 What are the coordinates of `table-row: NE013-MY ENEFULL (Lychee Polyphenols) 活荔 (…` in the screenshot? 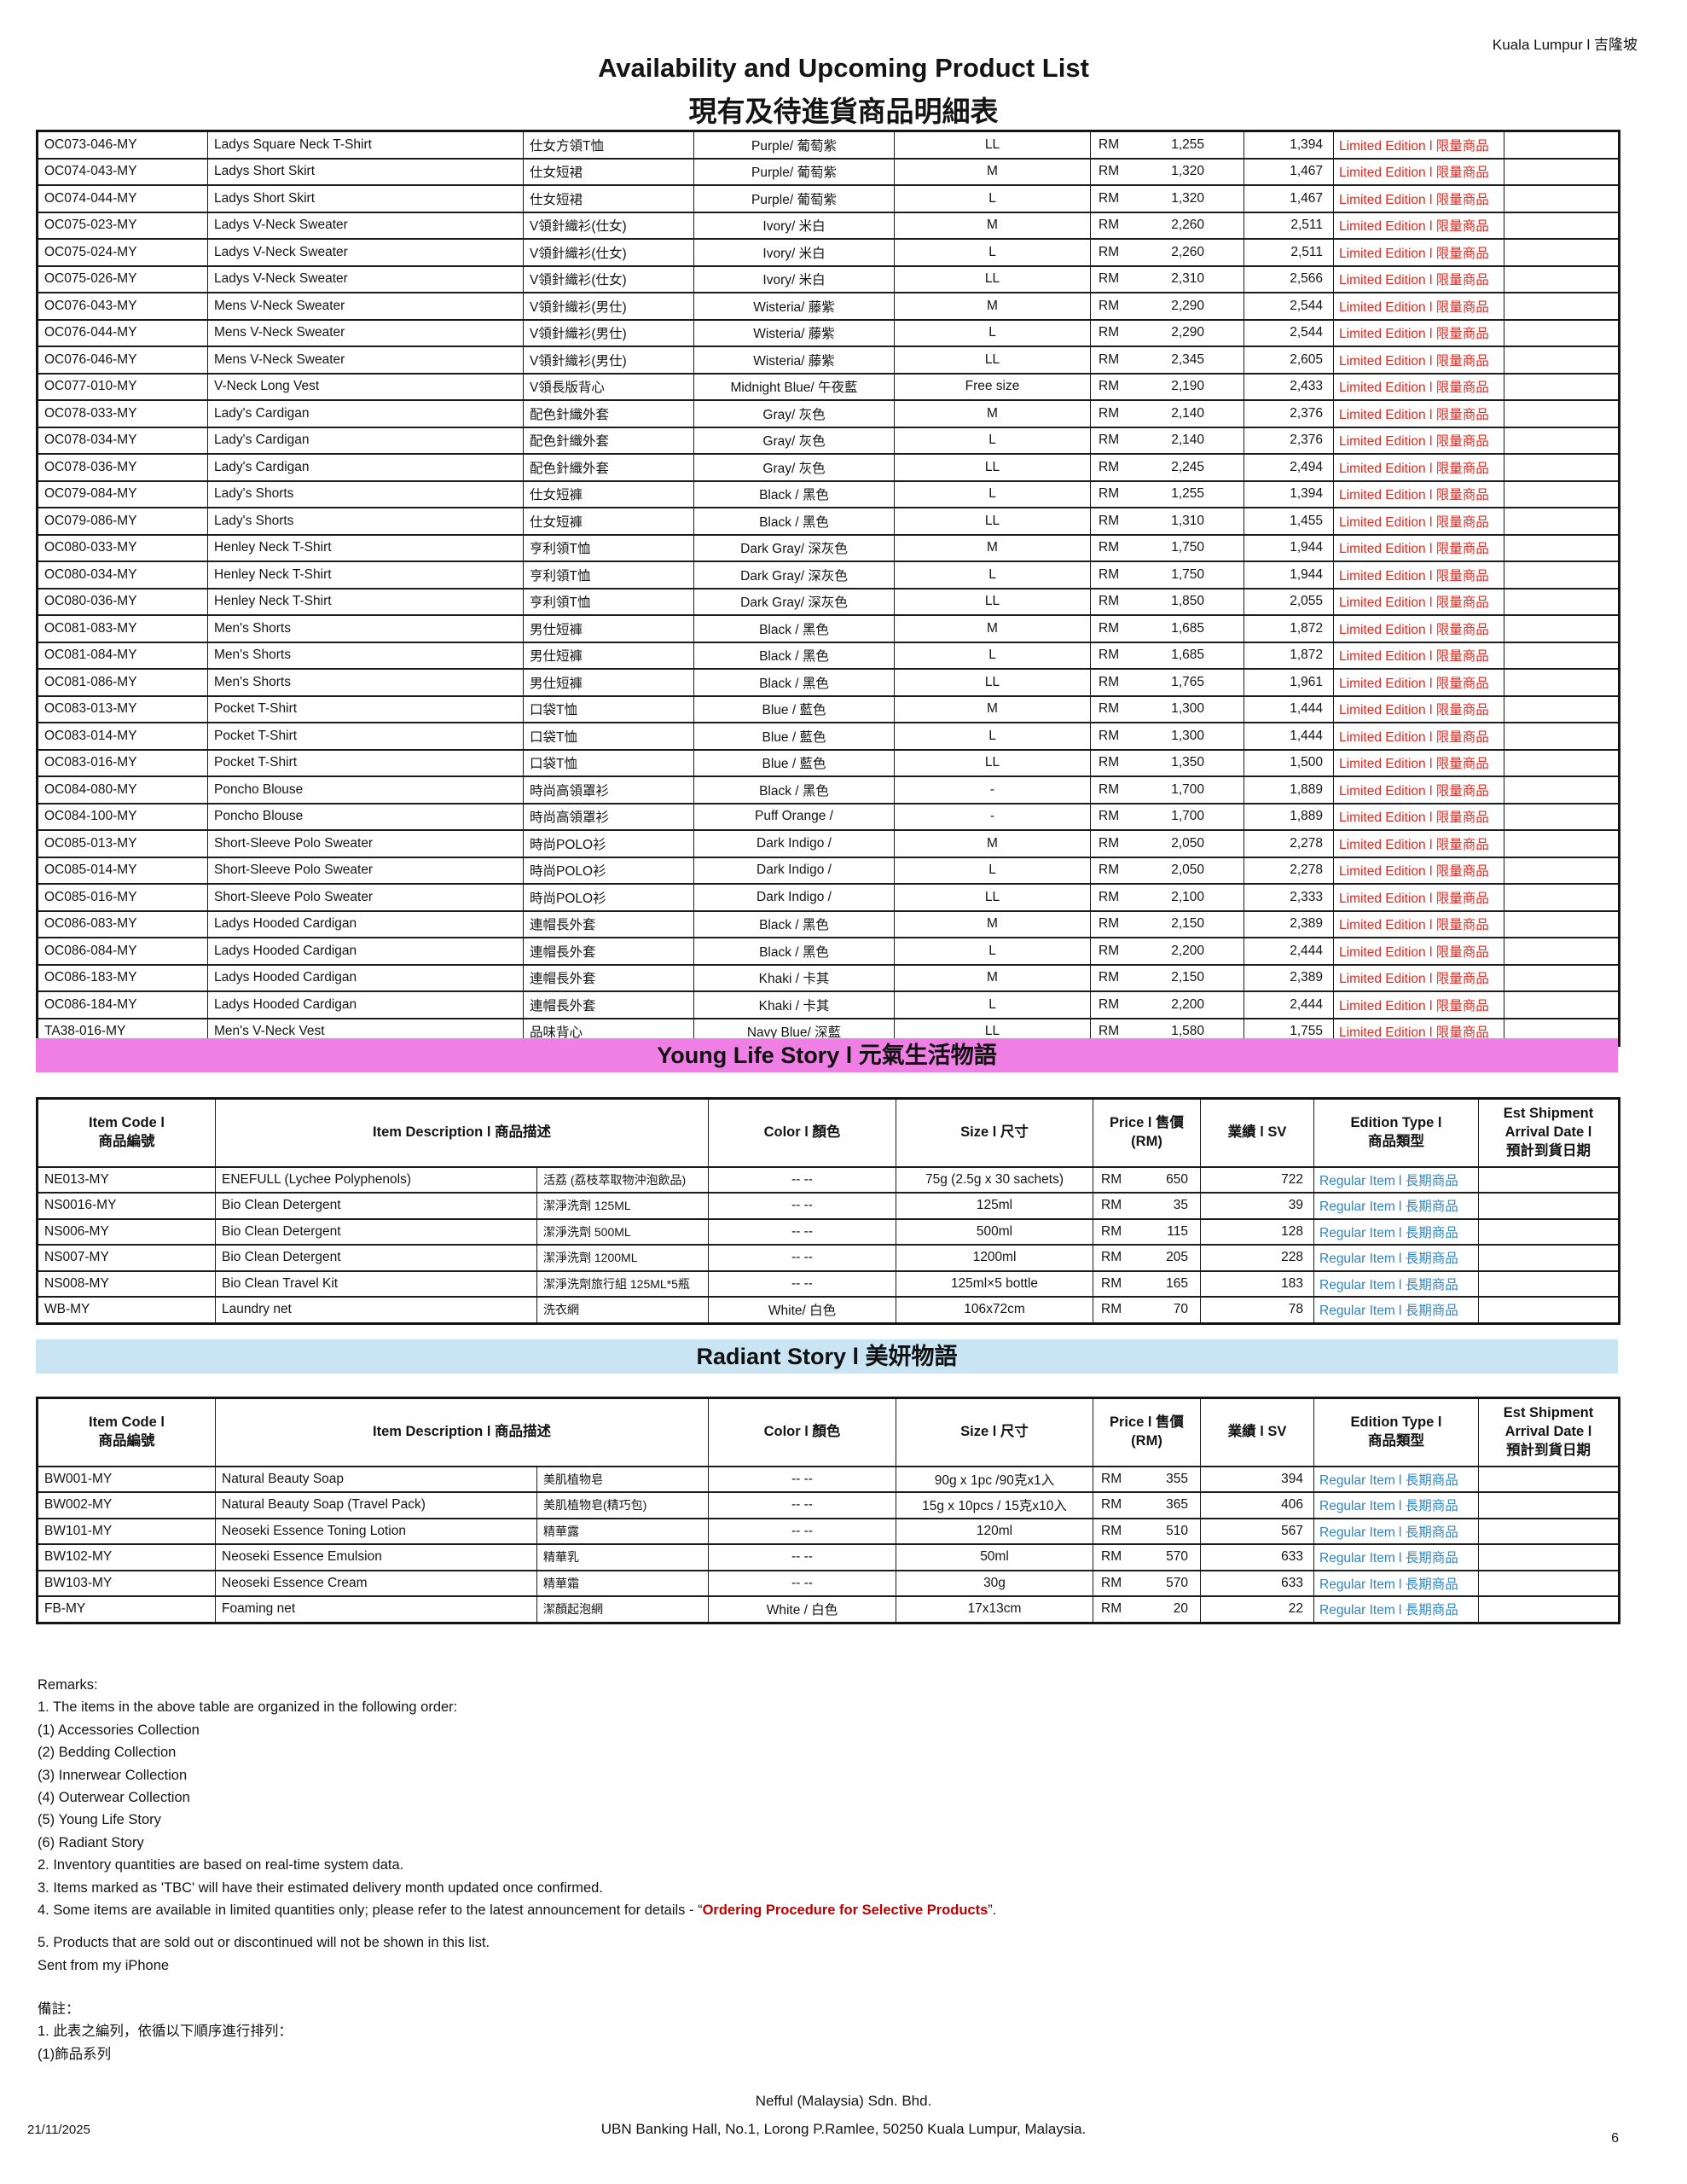 It's located at (828, 1179).